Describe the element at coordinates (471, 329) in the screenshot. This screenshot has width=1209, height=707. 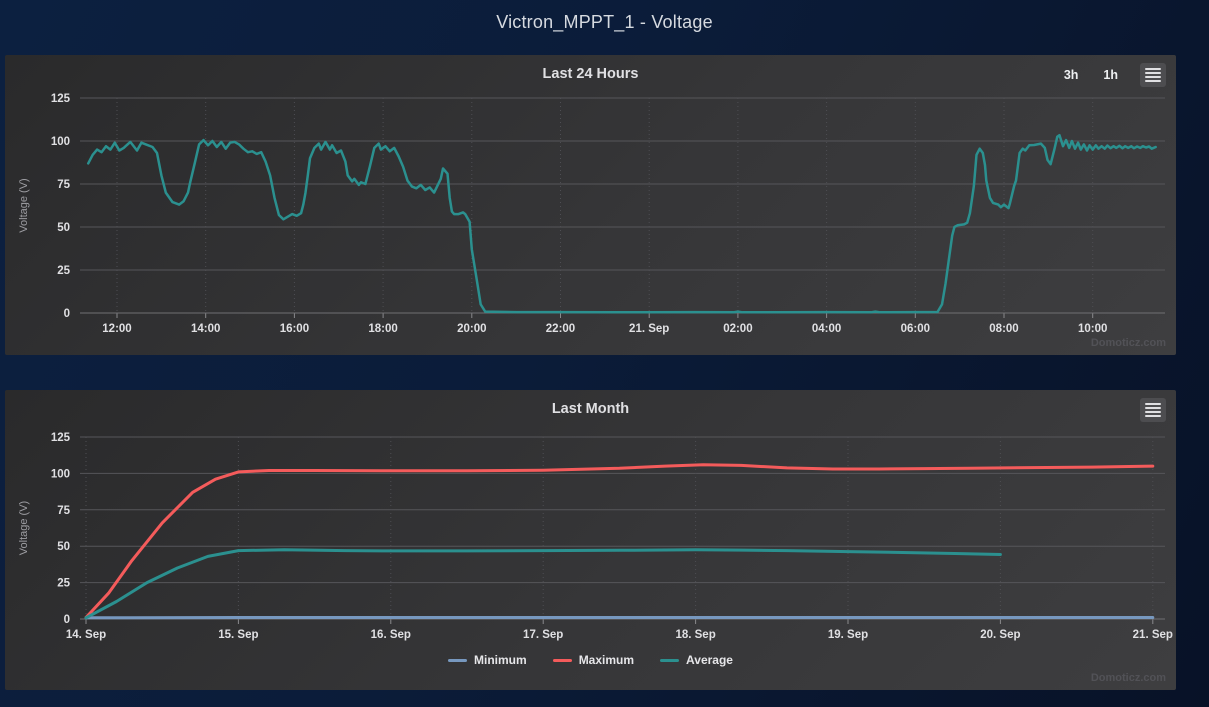
I see `svg-text: 20:00` at that location.